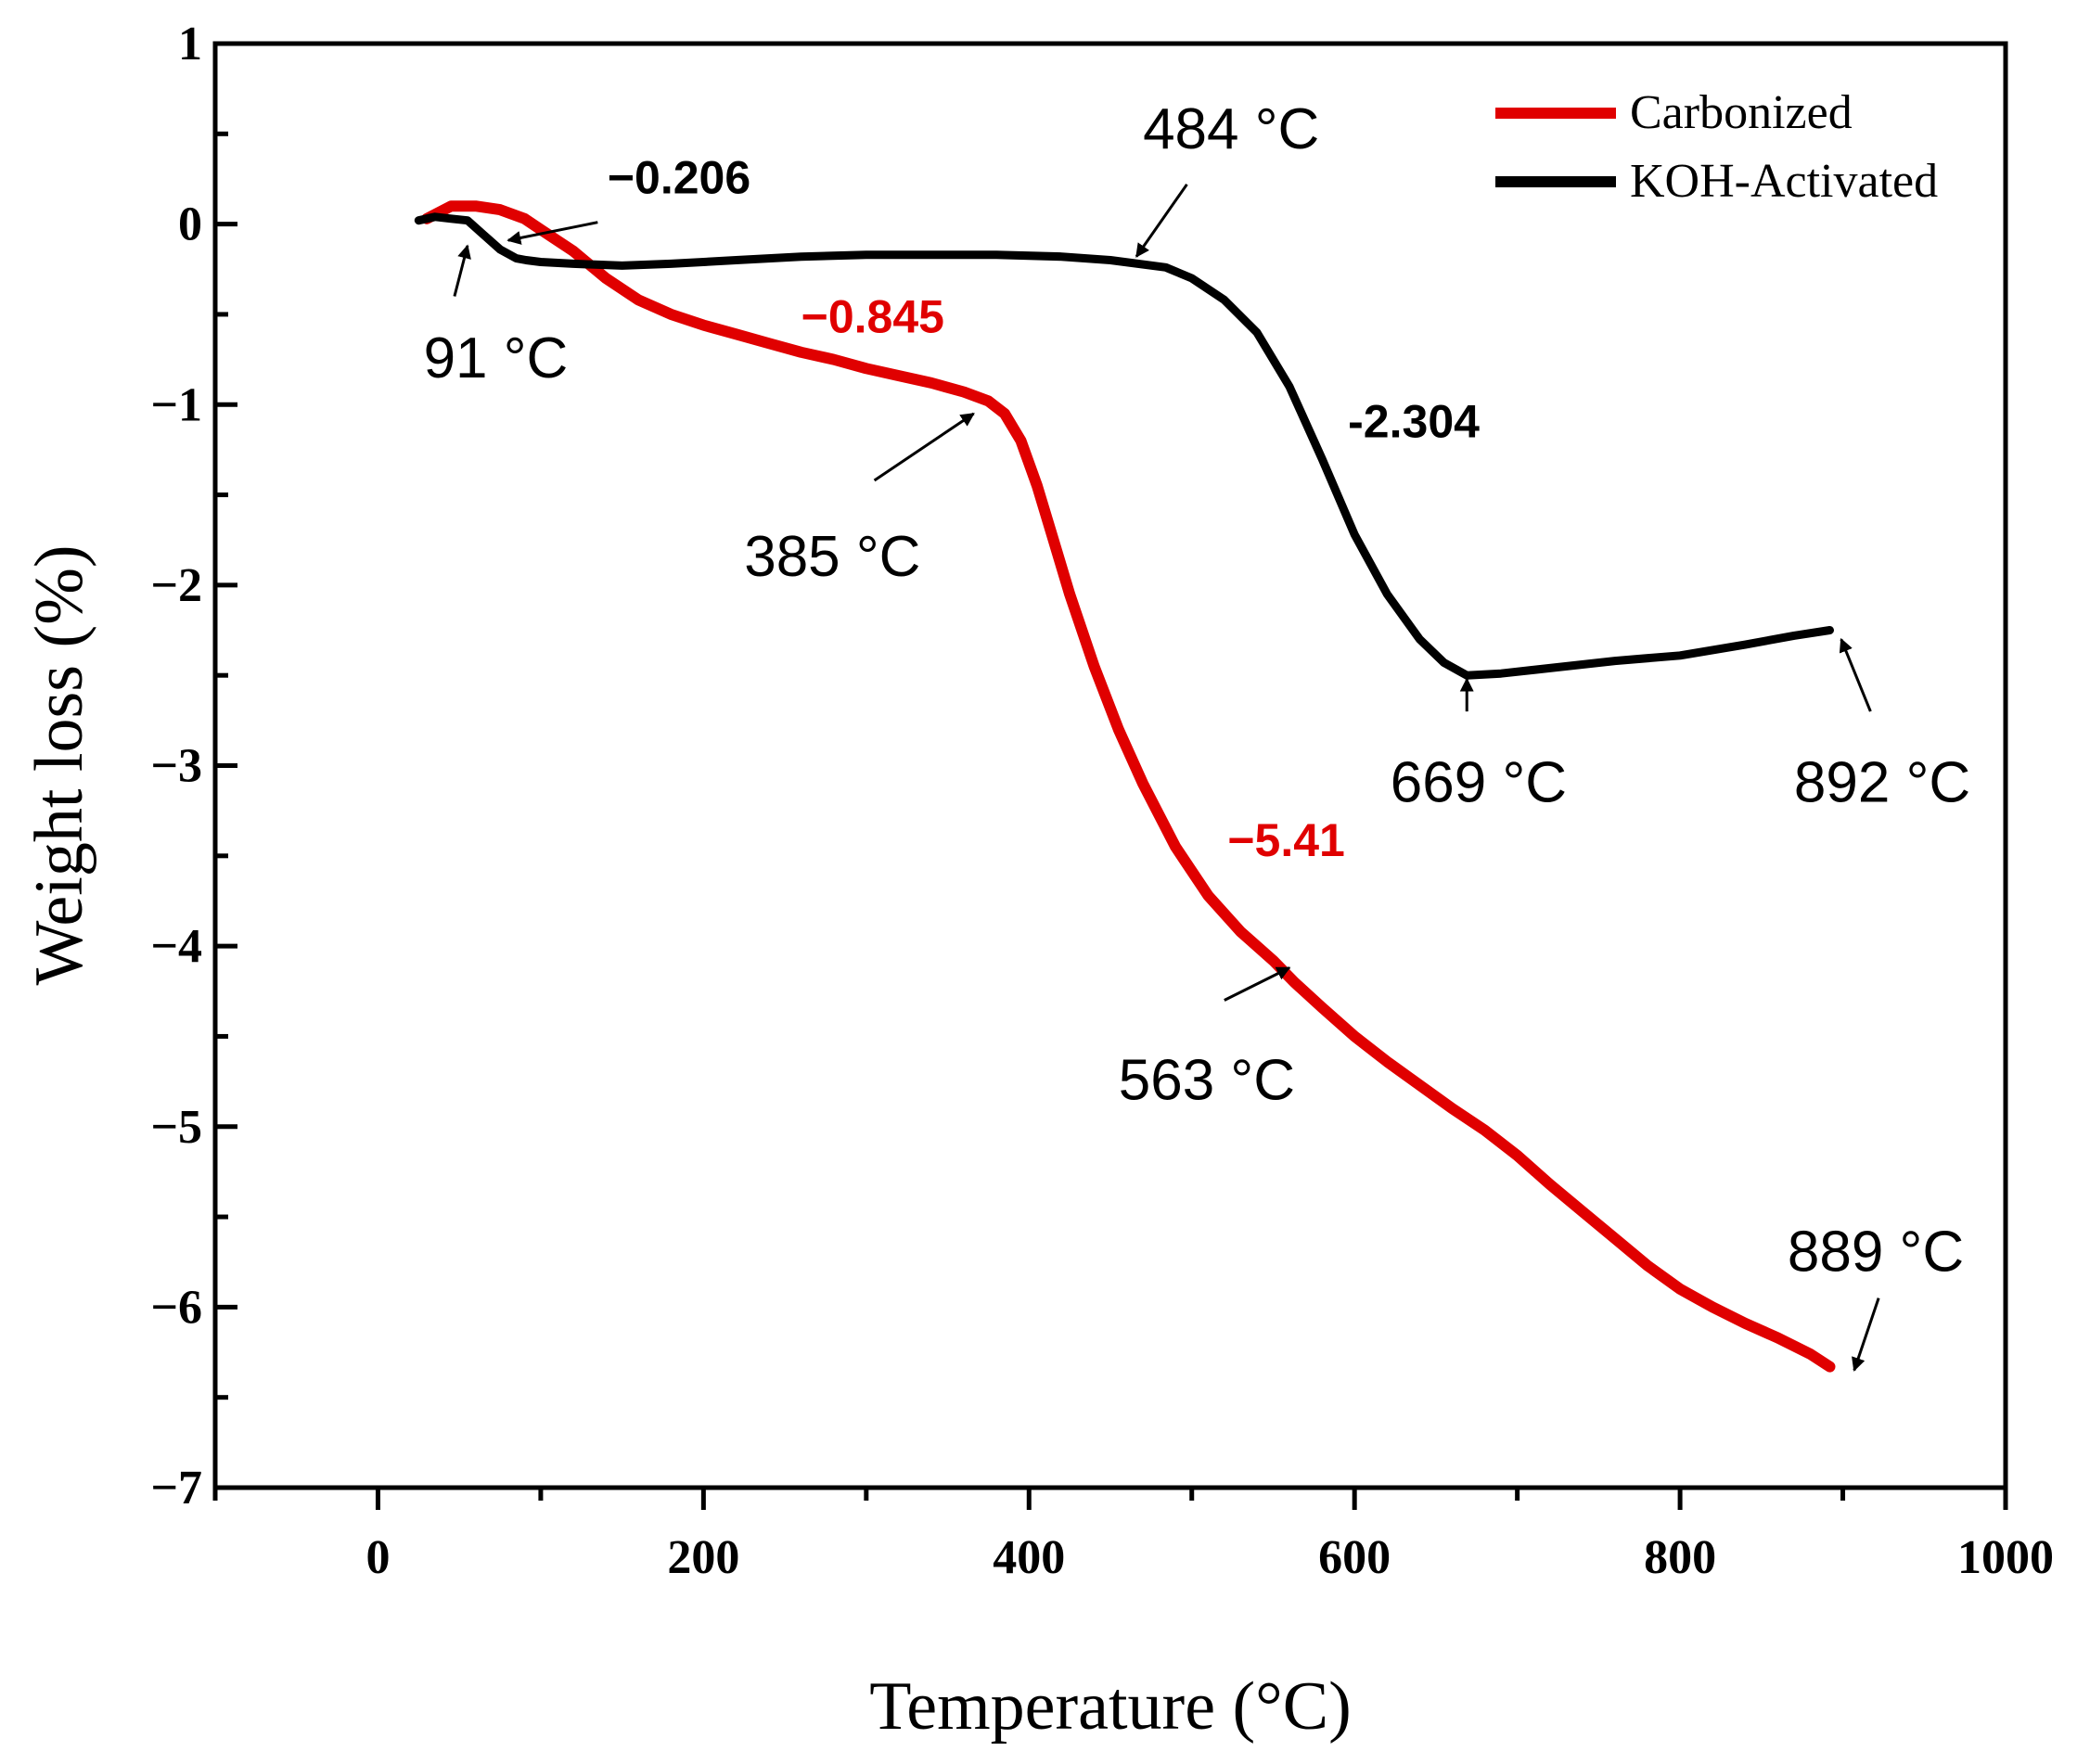 Image resolution: width=2090 pixels, height=1764 pixels. What do you see at coordinates (1479, 782) in the screenshot?
I see `temperature-annotation: 669 °C` at bounding box center [1479, 782].